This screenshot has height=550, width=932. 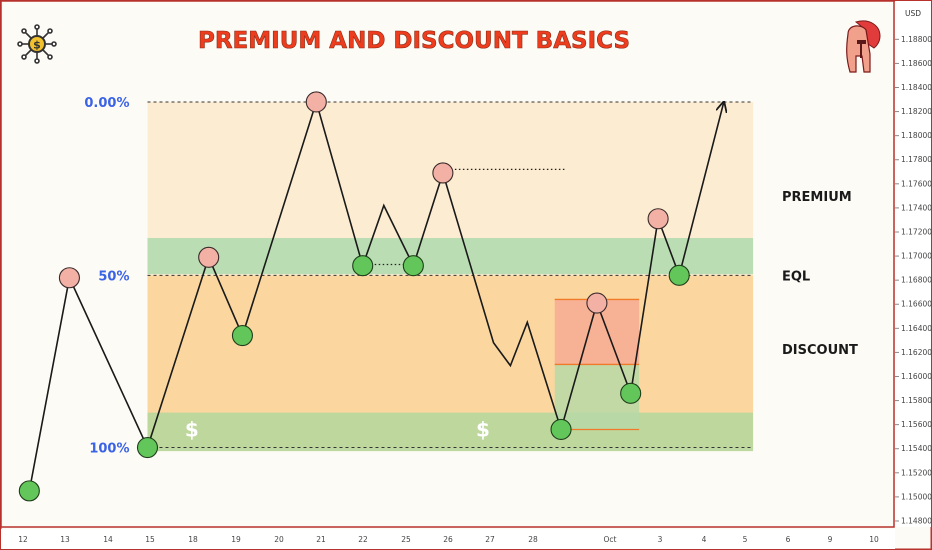 I want to click on x-tick-label: 13, so click(x=65, y=539).